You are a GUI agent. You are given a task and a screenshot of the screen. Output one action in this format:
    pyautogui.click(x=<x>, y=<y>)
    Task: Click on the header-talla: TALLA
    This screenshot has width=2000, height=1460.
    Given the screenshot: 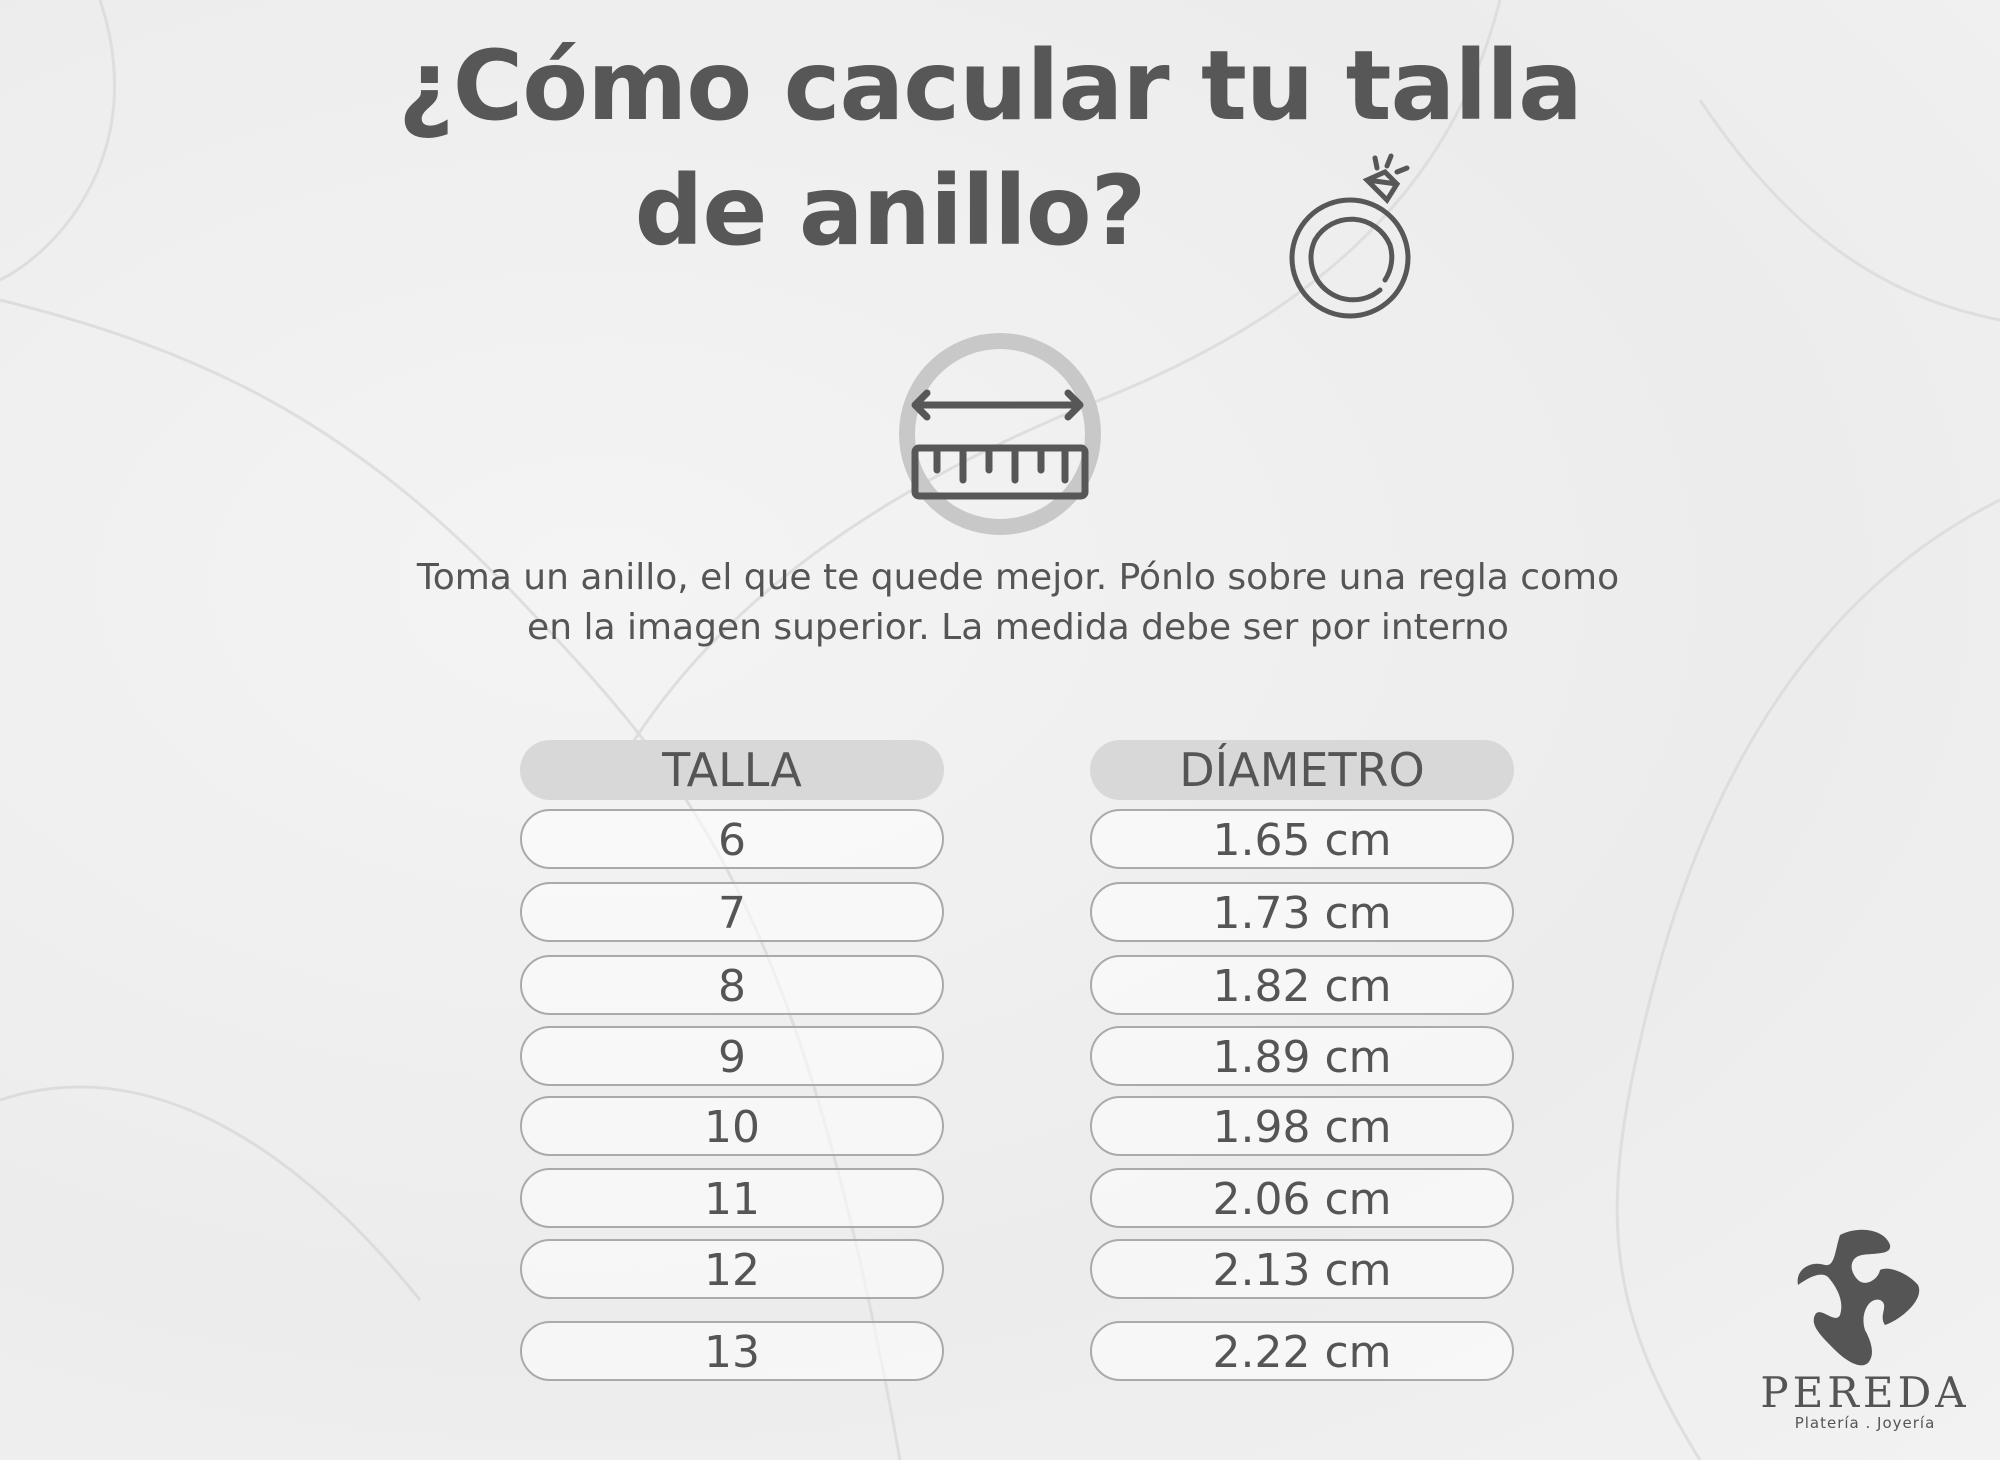 What is the action you would take?
    pyautogui.click(x=732, y=770)
    